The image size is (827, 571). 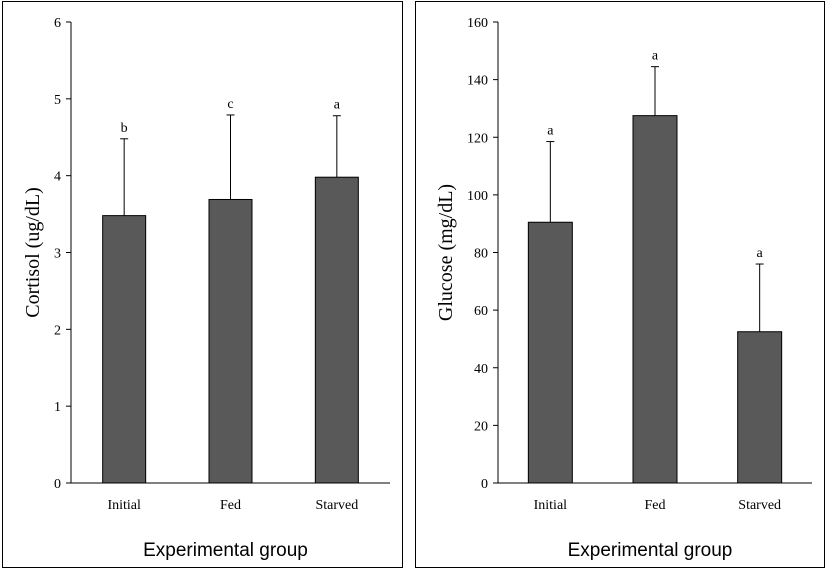 I want to click on y-tick-label: 5, so click(x=57, y=100).